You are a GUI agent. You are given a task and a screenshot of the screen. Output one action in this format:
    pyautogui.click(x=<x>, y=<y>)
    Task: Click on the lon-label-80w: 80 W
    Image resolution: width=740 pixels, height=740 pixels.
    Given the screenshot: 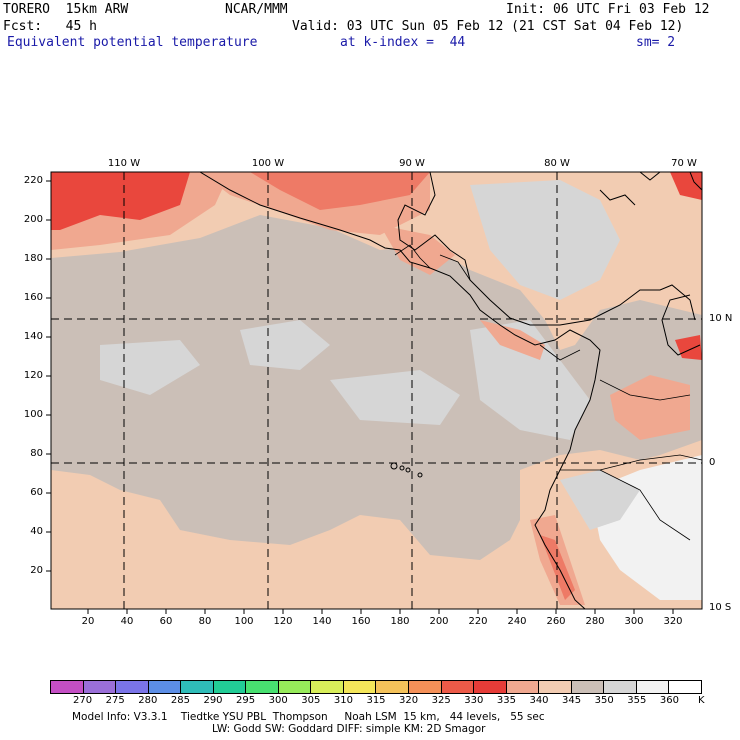 What is the action you would take?
    pyautogui.click(x=557, y=163)
    